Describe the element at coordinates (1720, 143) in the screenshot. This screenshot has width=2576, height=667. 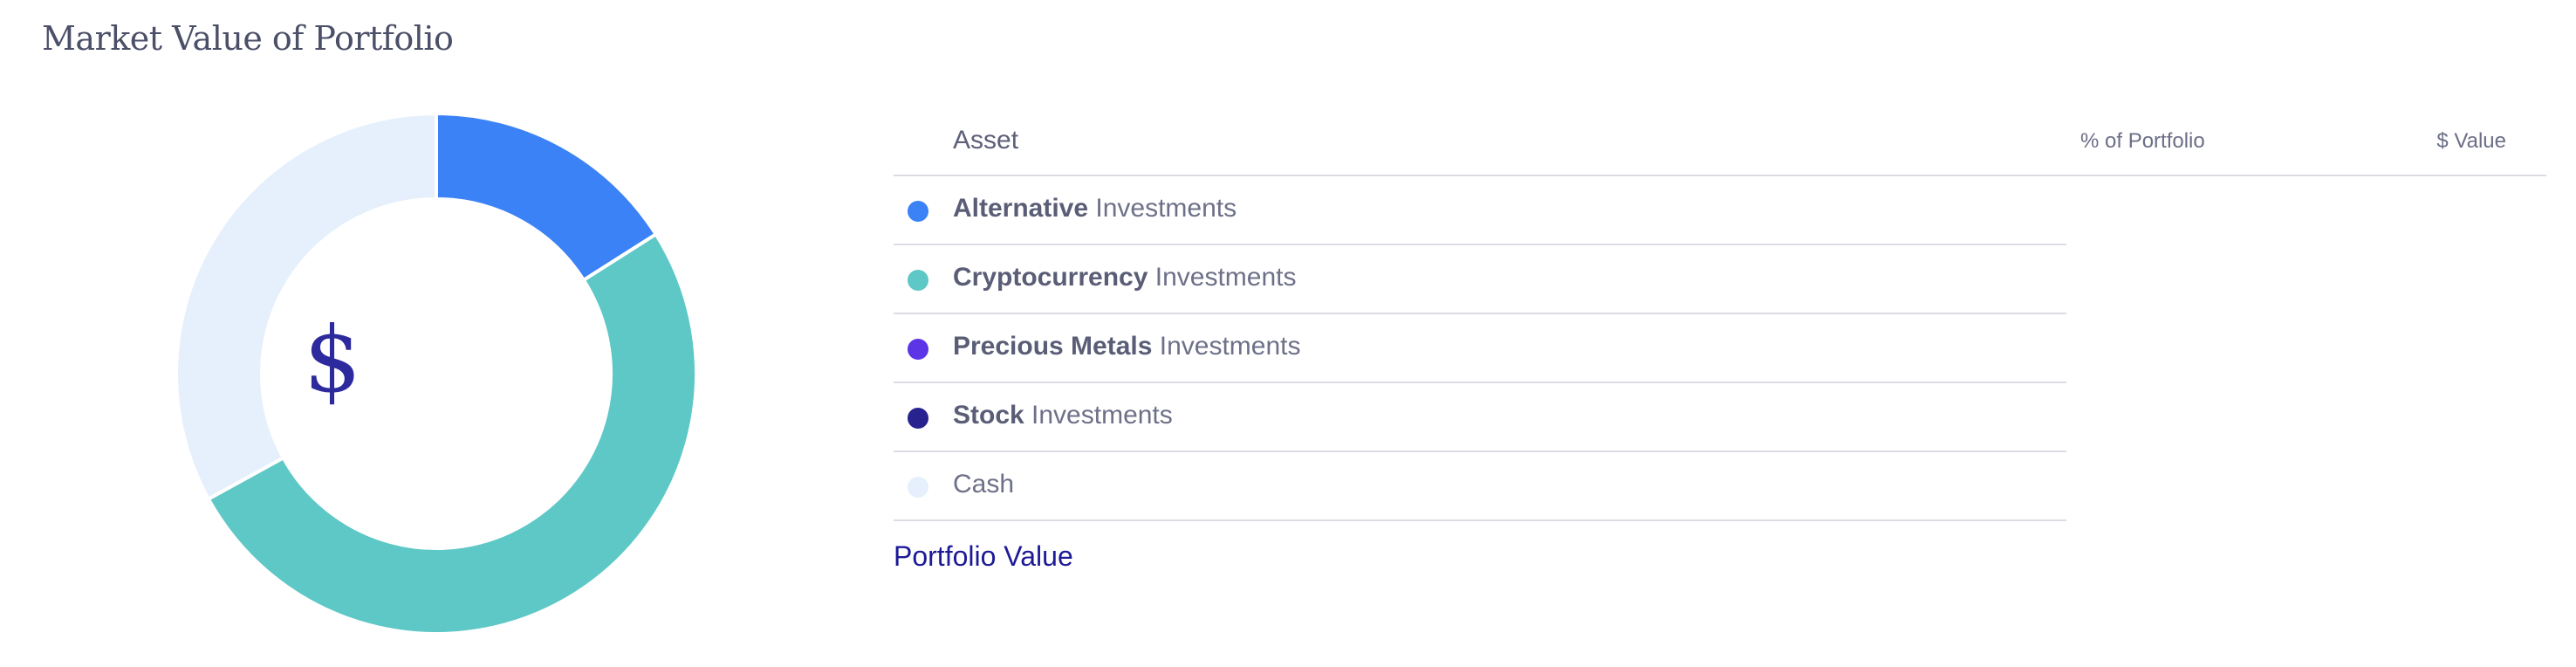
I see `table-header: Asset % of Portfolio $ Value` at that location.